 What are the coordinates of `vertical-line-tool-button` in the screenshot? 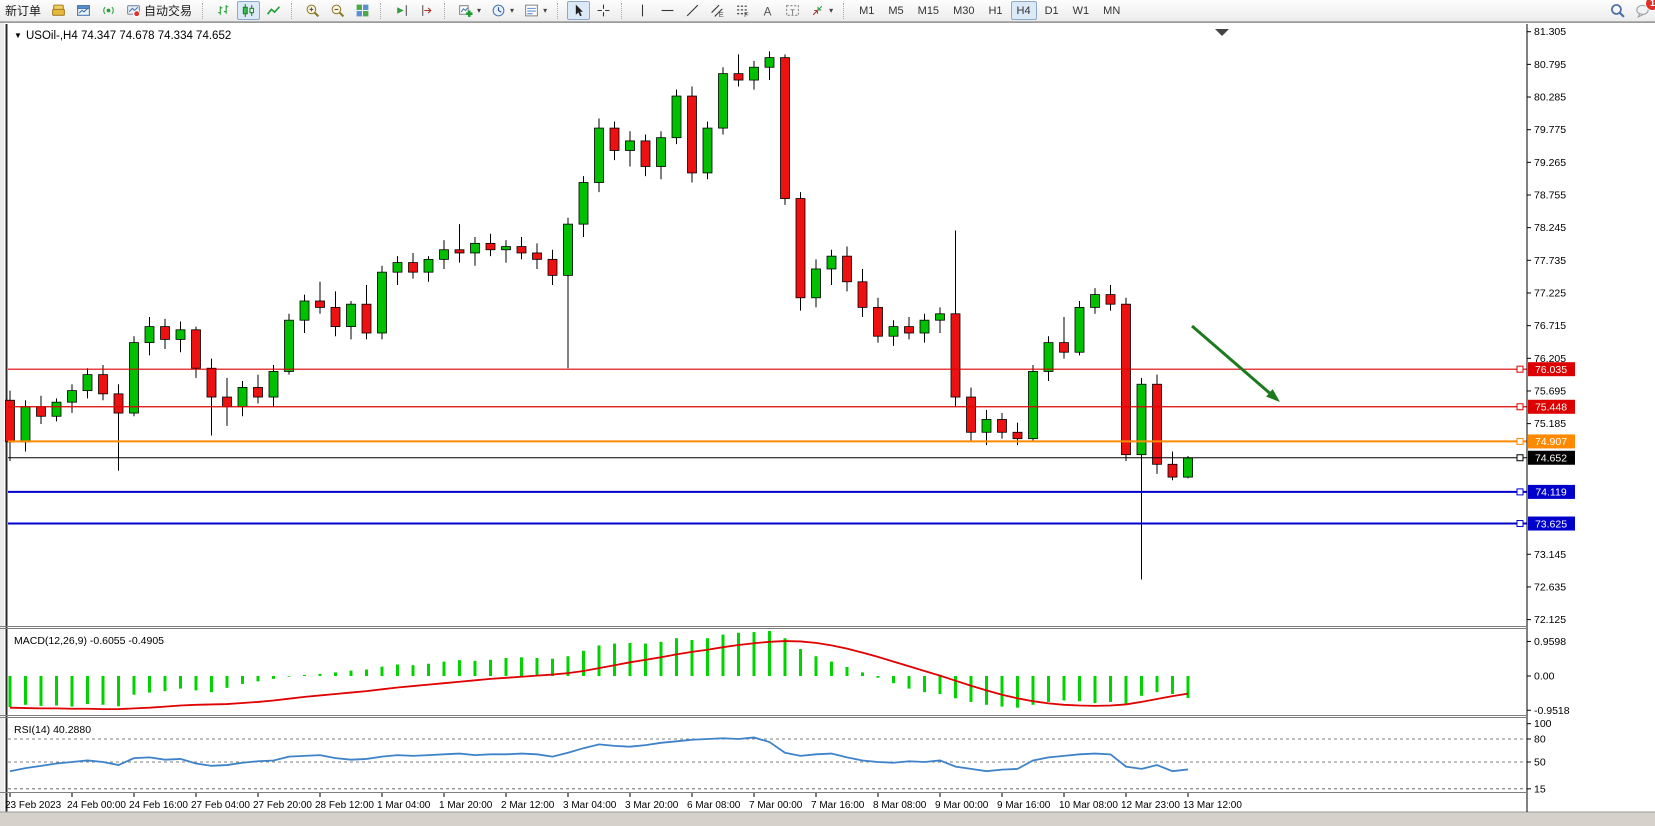 It's located at (642, 10).